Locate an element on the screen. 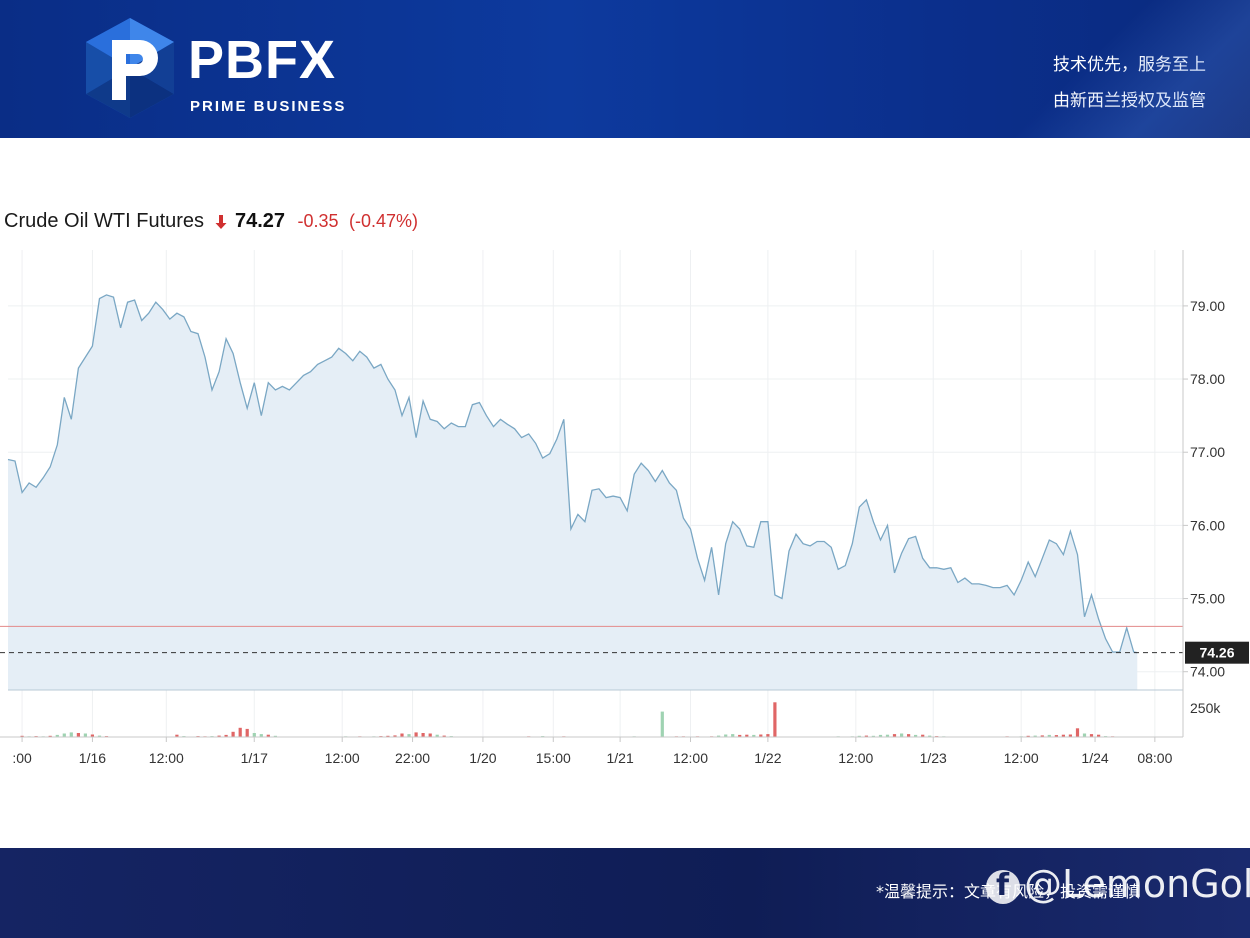  price-change: -0.35 is located at coordinates (318, 221).